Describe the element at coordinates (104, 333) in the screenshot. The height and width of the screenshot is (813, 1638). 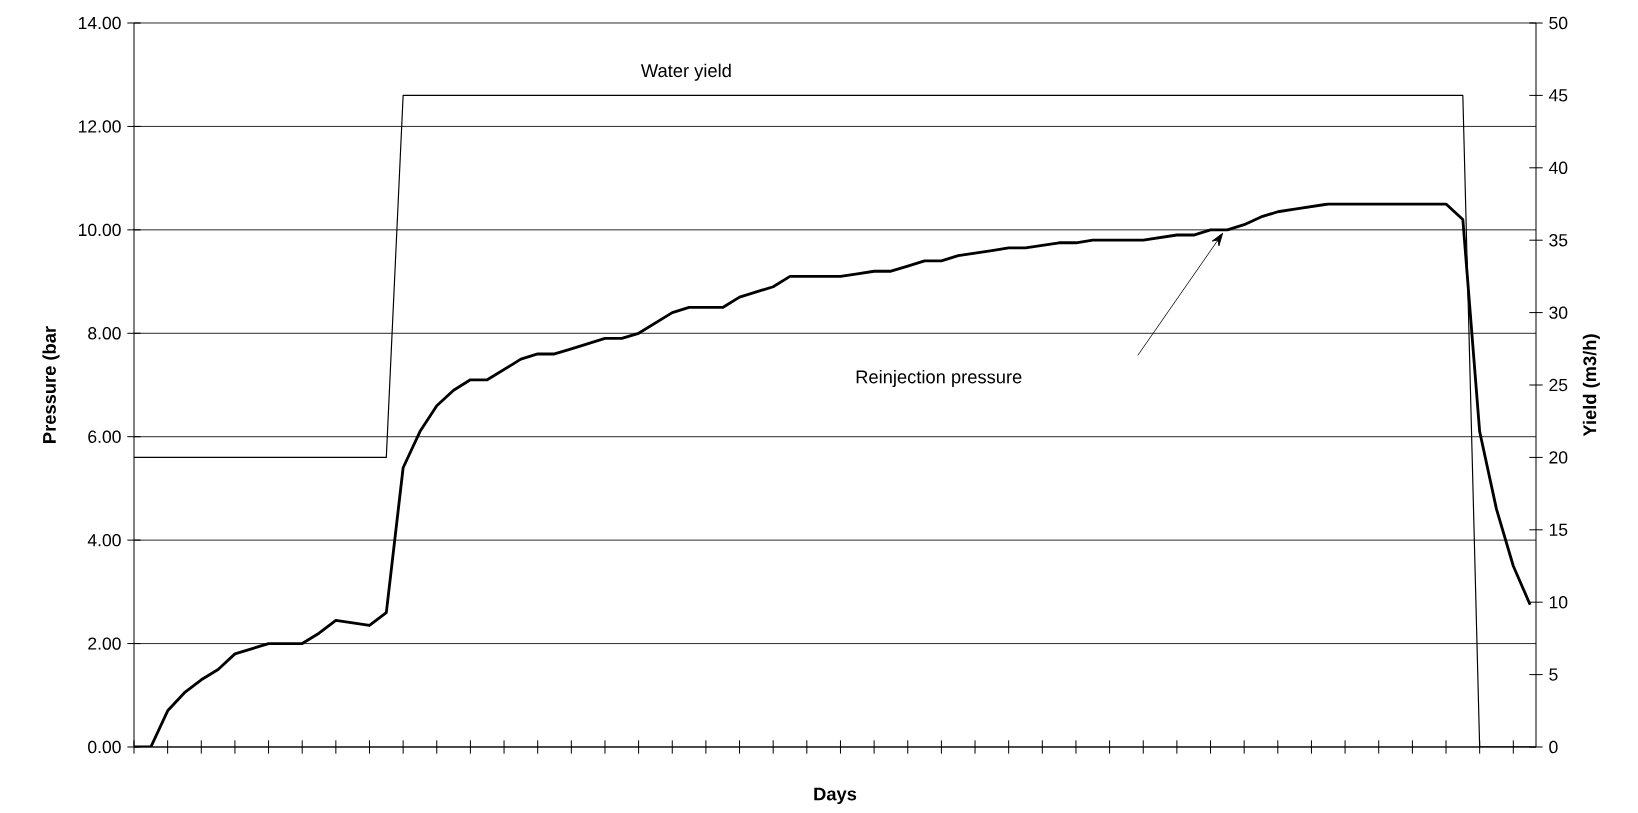
I see `y-tick-label: 8.00` at that location.